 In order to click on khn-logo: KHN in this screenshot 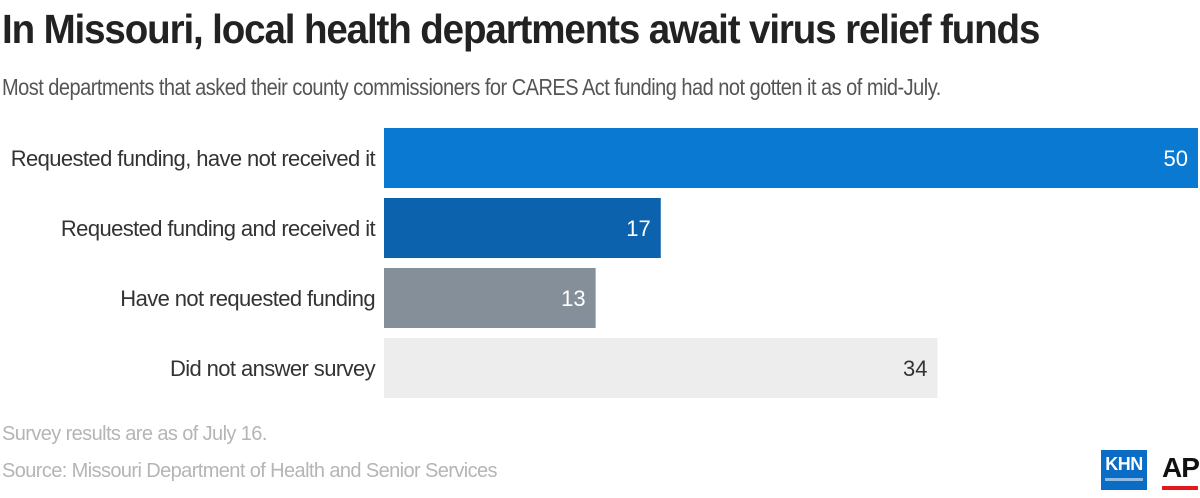, I will do `click(1124, 470)`.